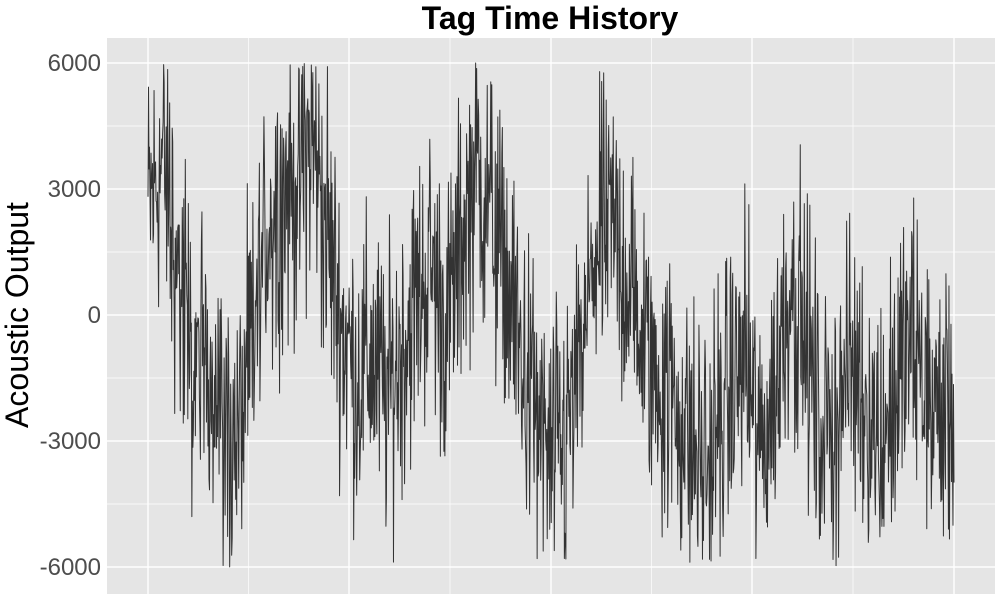  I want to click on y-axis-ticks: -6000 -3000 0 3000 6000, so click(70, 315).